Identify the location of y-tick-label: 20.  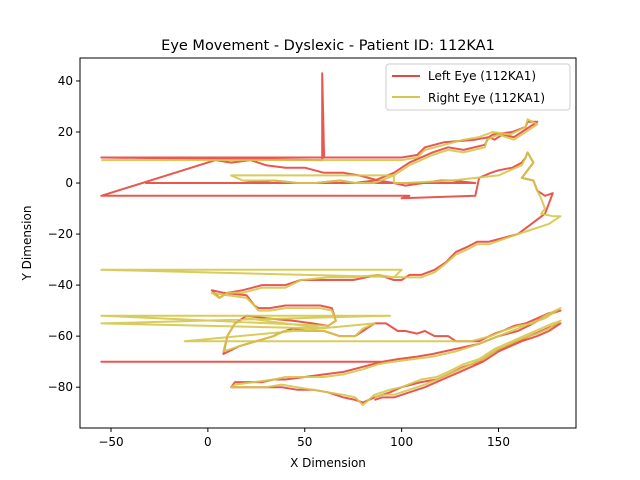
(65, 132).